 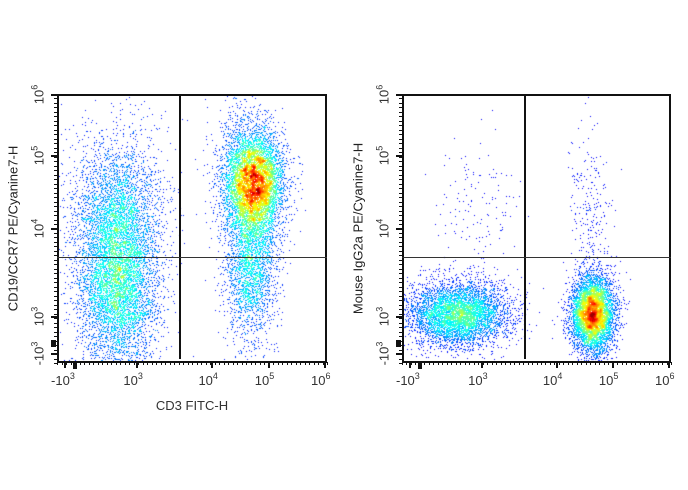 What do you see at coordinates (38, 316) in the screenshot?
I see `y-tick-label: 10³` at bounding box center [38, 316].